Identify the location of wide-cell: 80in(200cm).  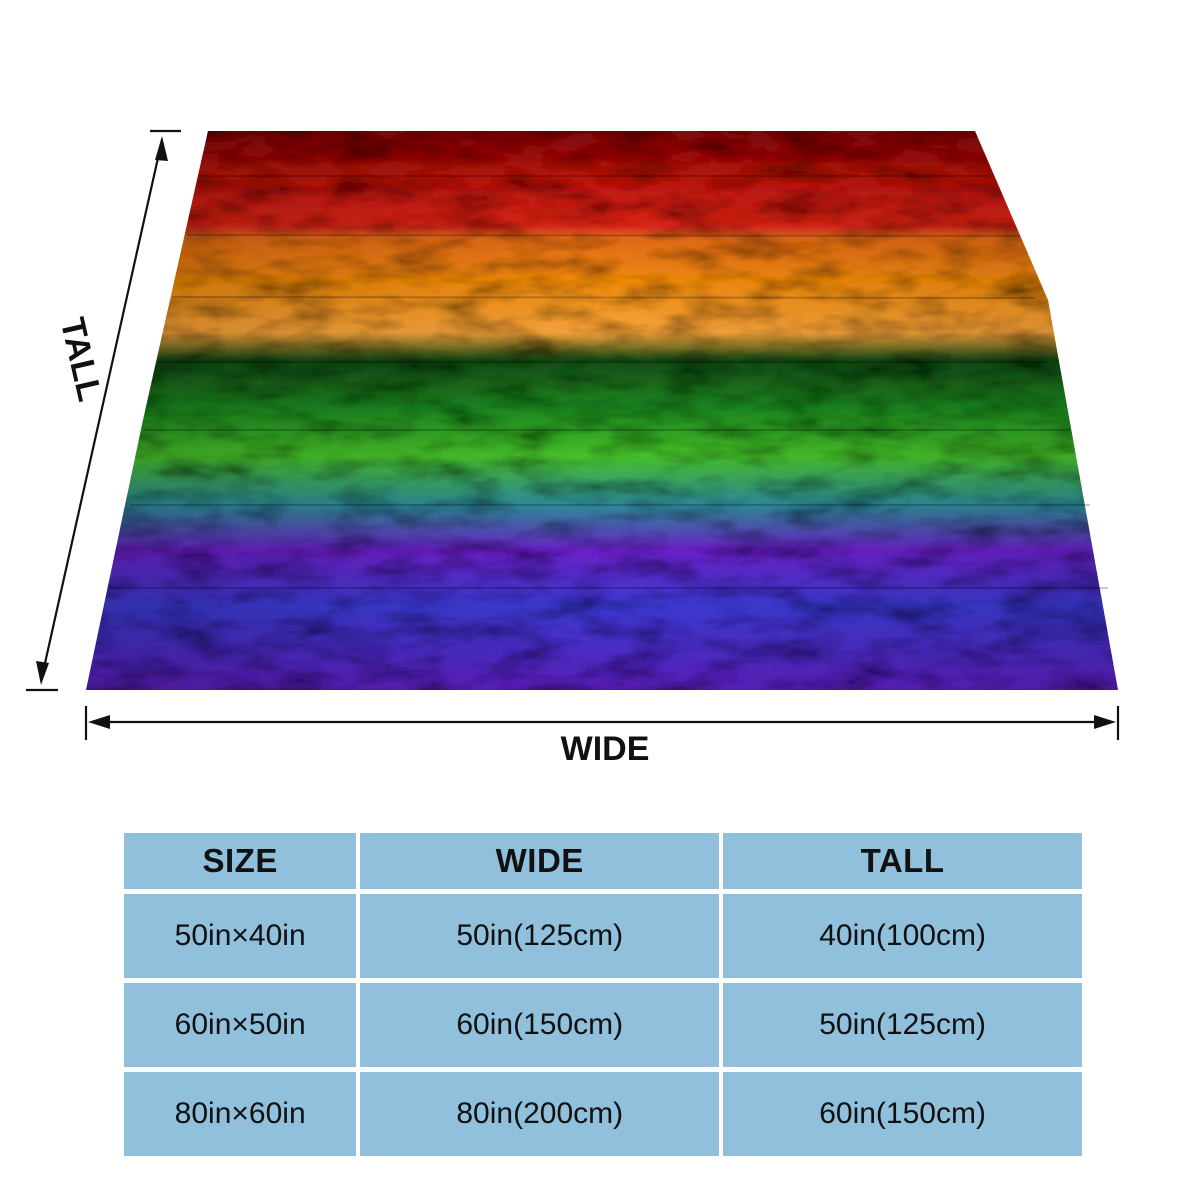
(540, 1114).